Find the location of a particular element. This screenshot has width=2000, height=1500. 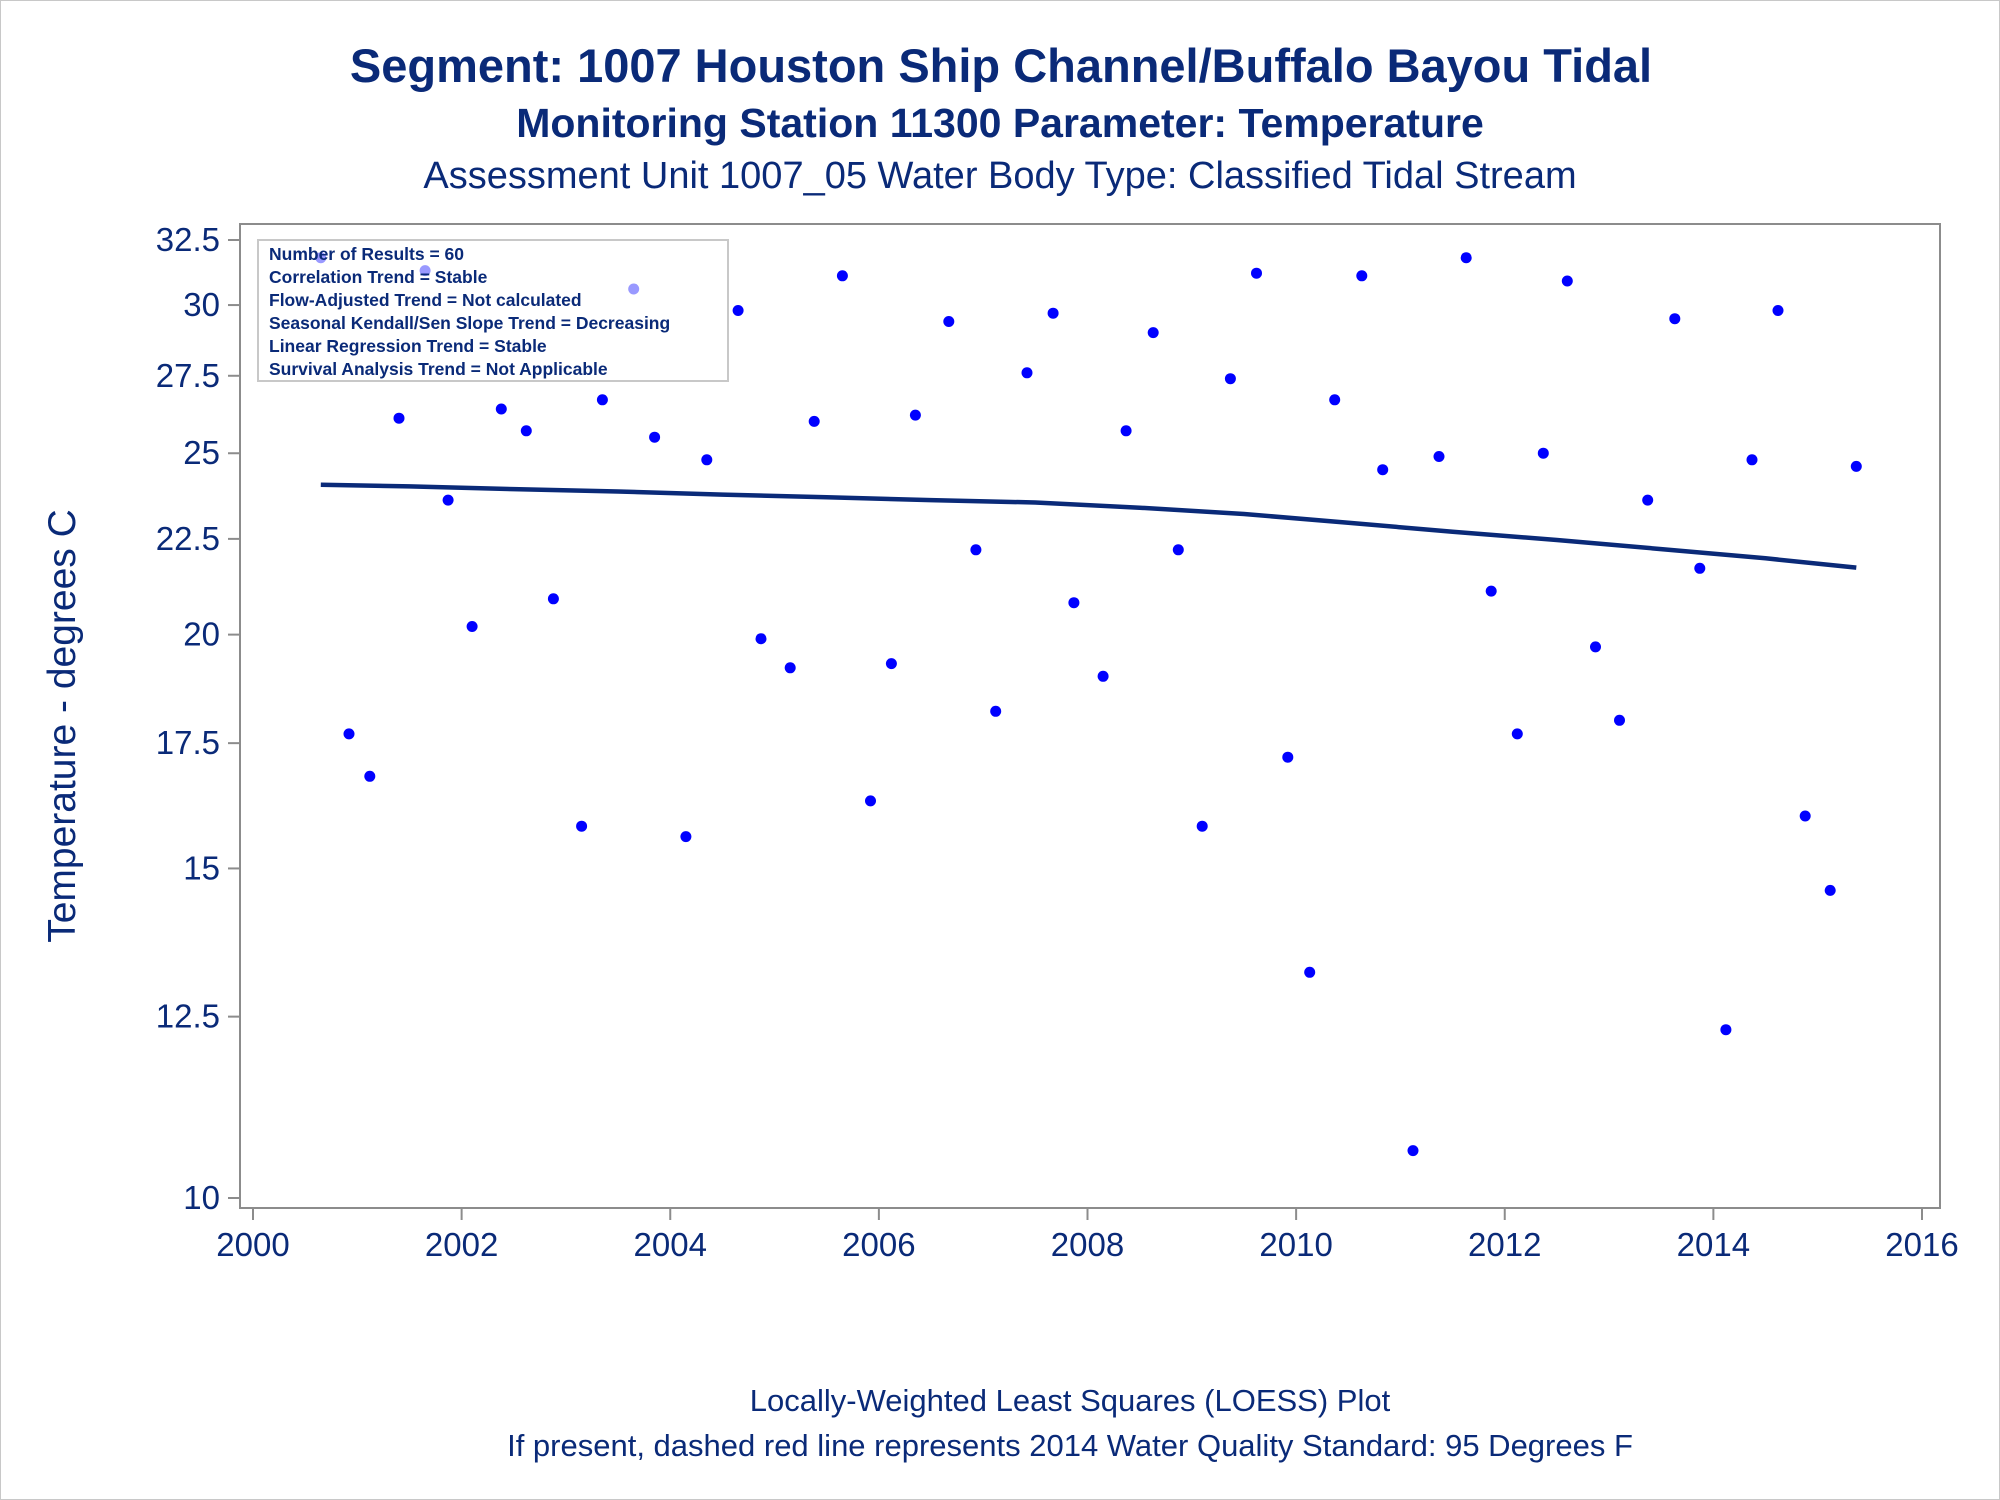

x-tick-label: 2002 is located at coordinates (461, 1244).